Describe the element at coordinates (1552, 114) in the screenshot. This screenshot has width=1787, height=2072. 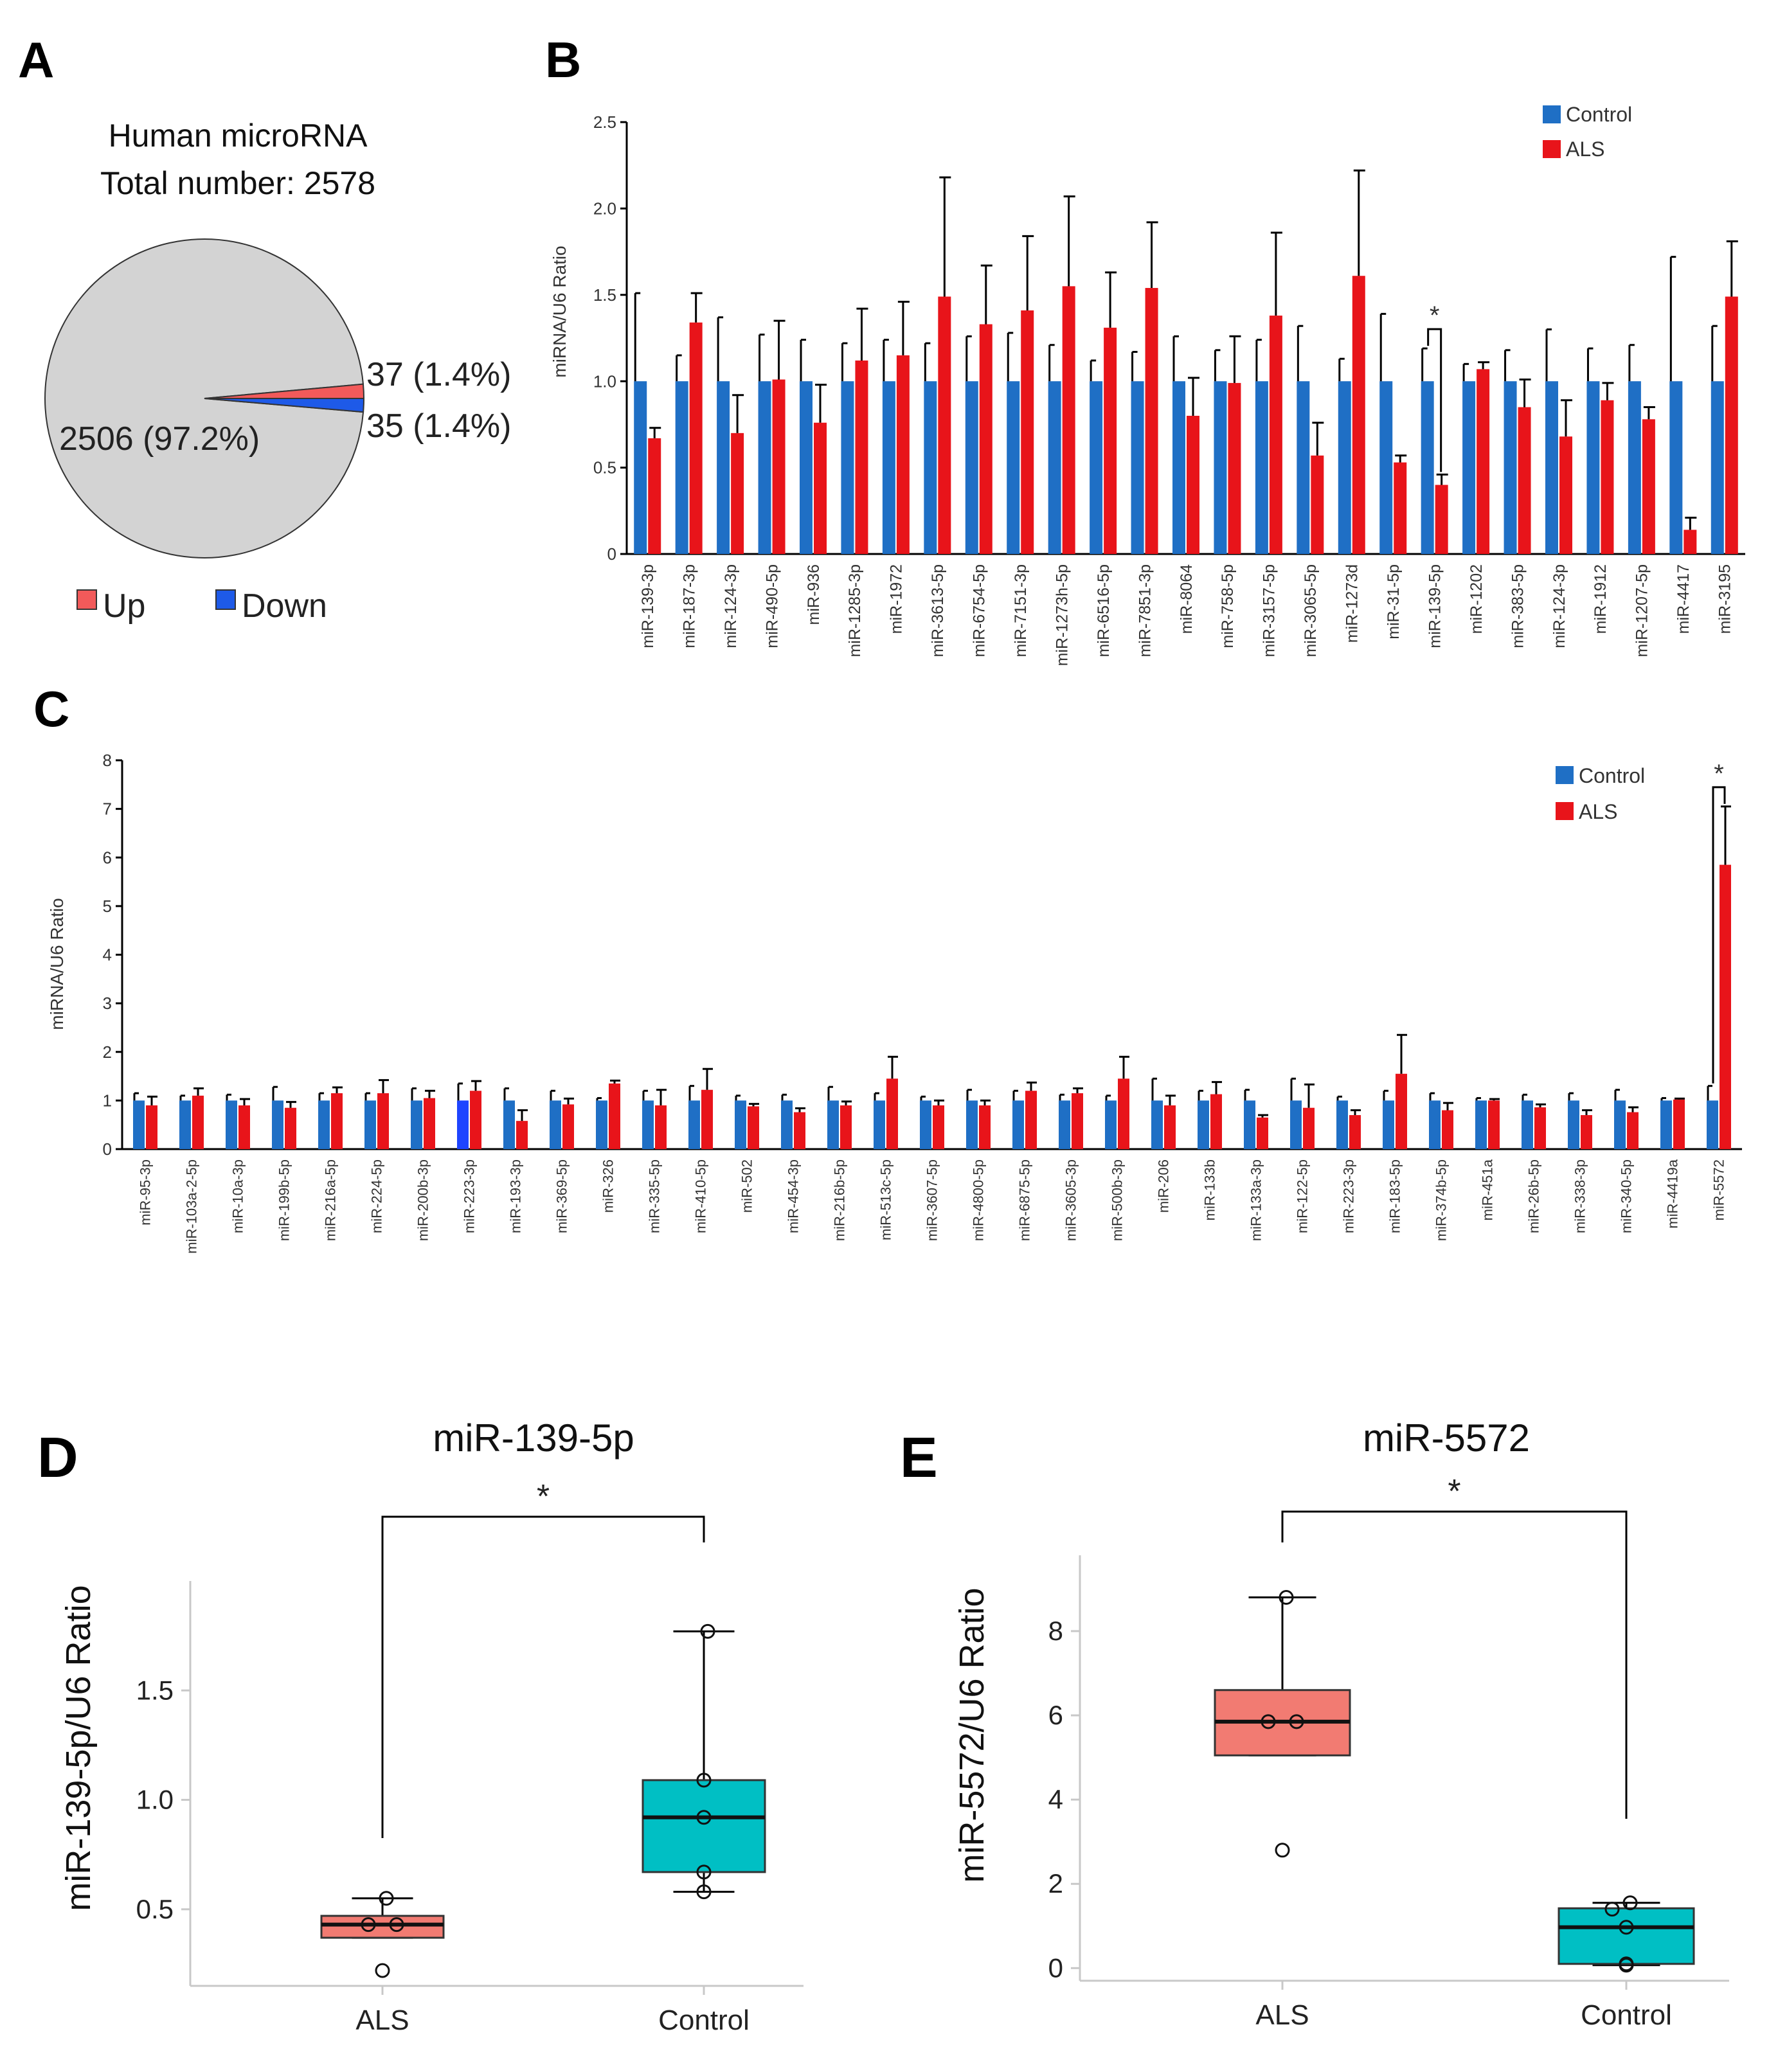
I see `b-legend-swatch-control` at that location.